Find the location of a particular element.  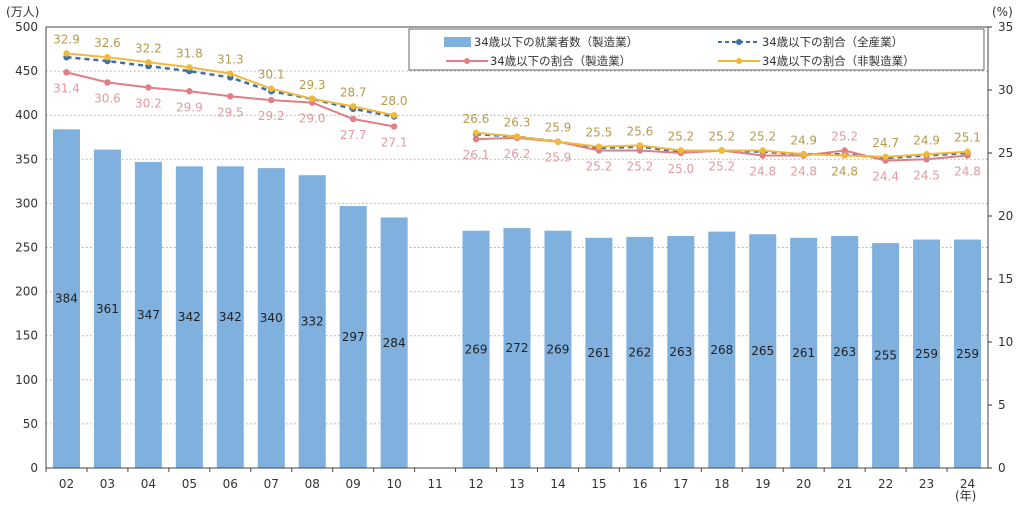

bar-data-label: 284 is located at coordinates (394, 343).